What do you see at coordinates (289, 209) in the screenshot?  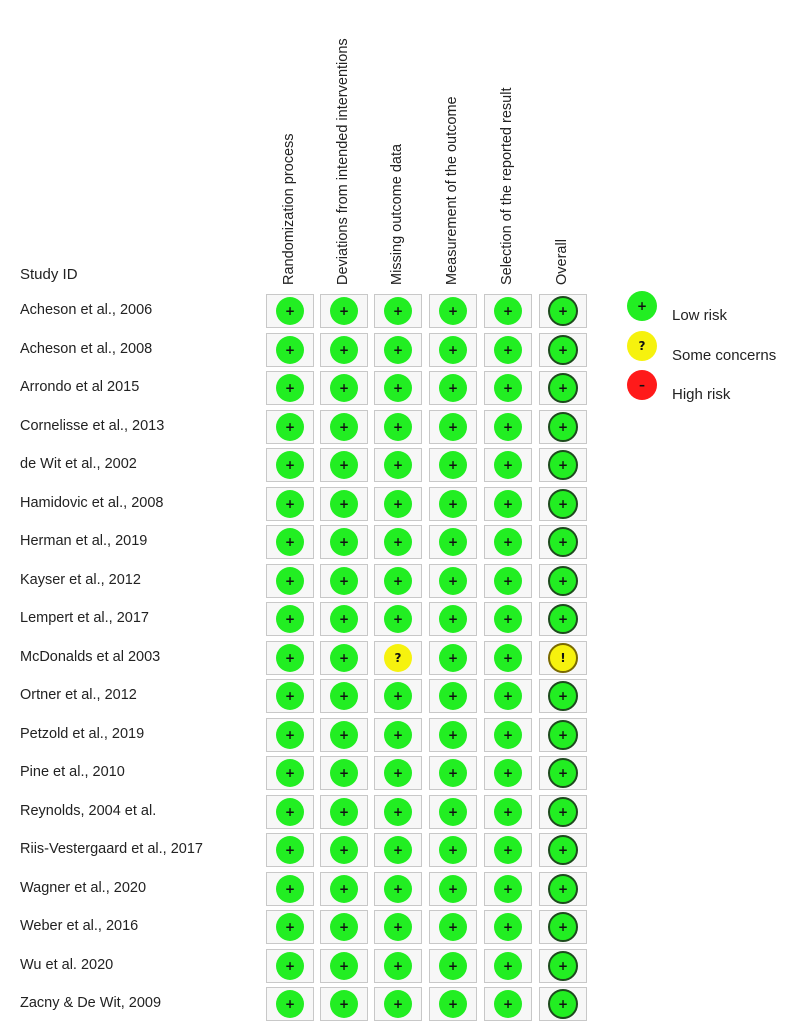 I see `domain-header: Randomization process` at bounding box center [289, 209].